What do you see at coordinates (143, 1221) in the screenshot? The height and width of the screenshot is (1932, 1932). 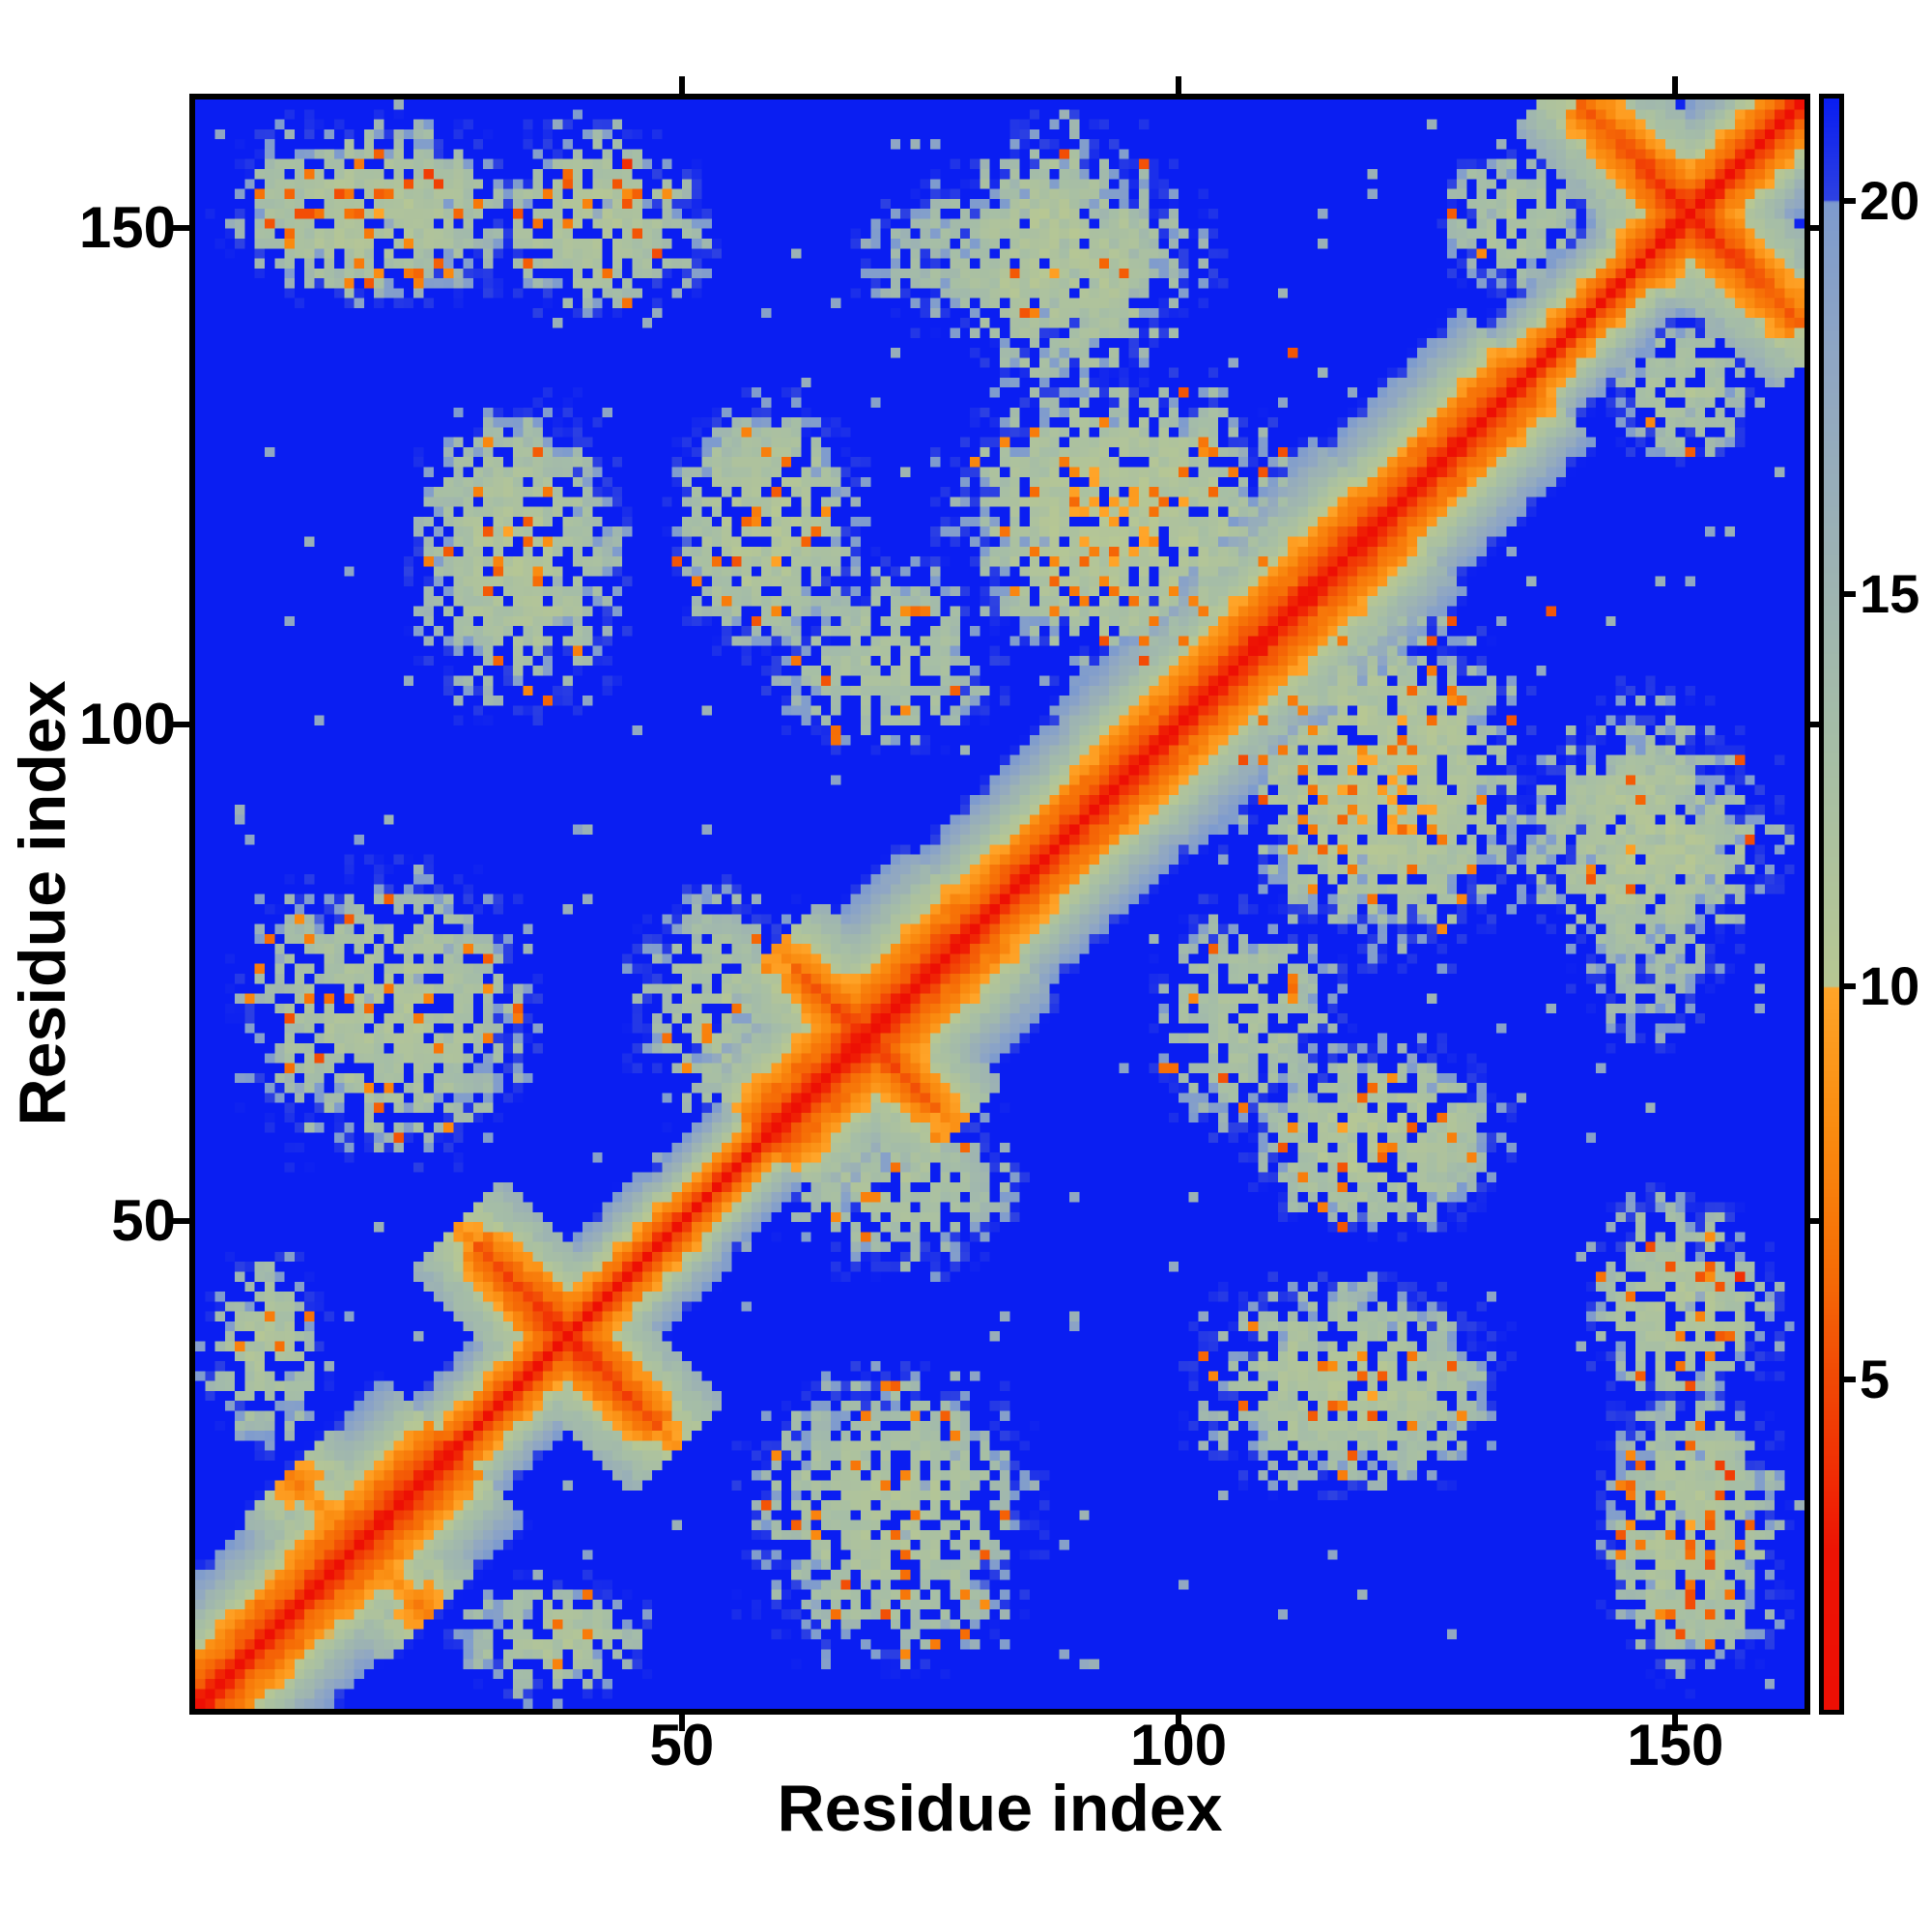 I see `y-axis-tick-label: 50` at bounding box center [143, 1221].